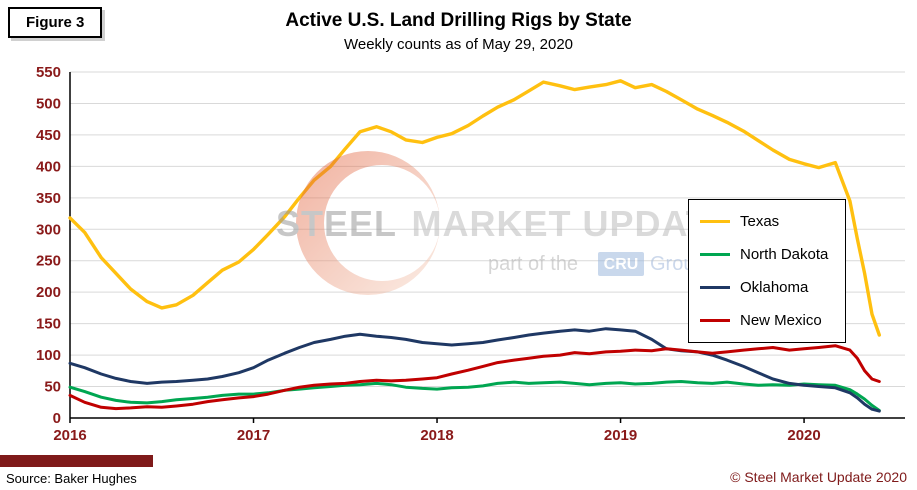  I want to click on y-tick-label: 400, so click(48, 166).